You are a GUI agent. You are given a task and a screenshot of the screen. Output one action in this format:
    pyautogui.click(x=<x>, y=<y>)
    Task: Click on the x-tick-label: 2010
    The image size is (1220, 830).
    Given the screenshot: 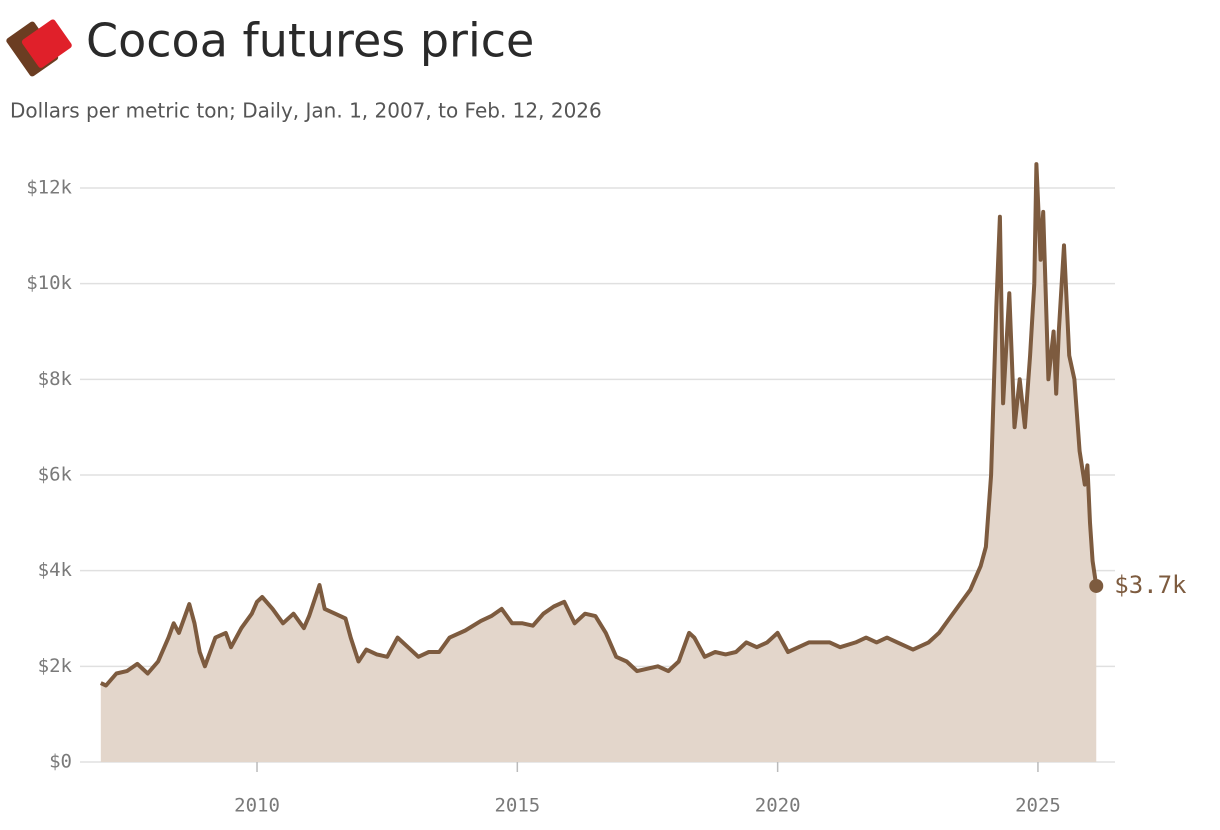 What is the action you would take?
    pyautogui.click(x=257, y=806)
    